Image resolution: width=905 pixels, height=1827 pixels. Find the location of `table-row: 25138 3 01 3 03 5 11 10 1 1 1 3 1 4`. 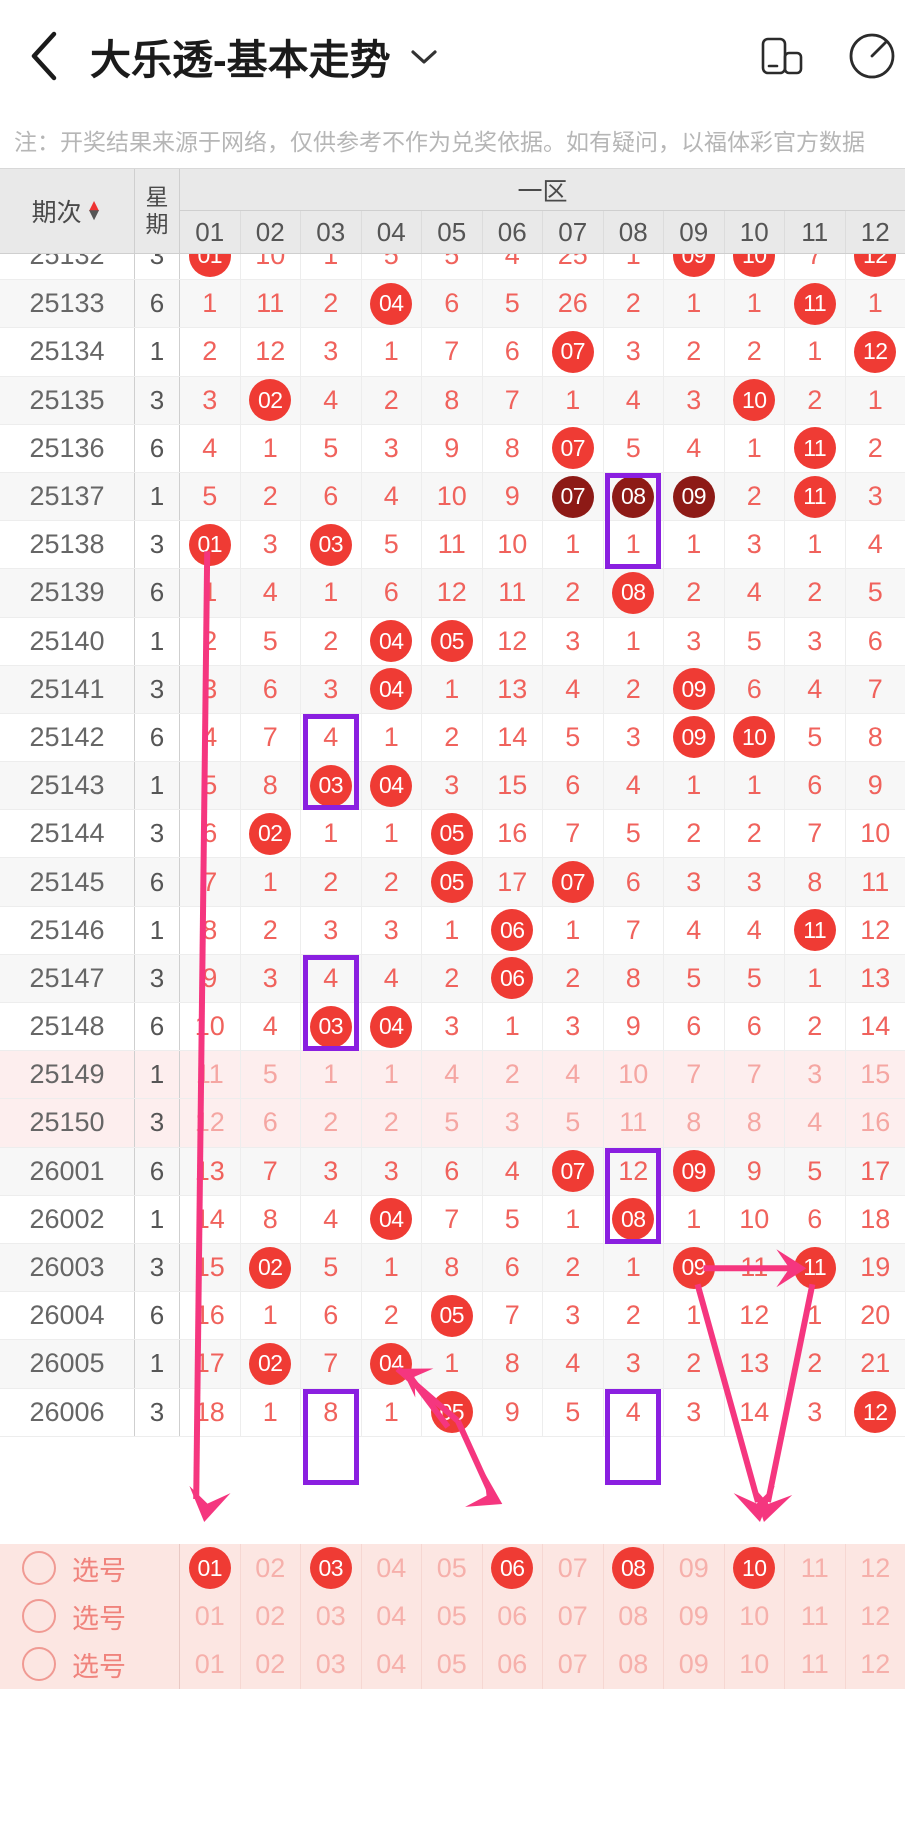

table-row: 25138 3 01 3 03 5 11 10 1 1 1 3 1 4 is located at coordinates (452, 545).